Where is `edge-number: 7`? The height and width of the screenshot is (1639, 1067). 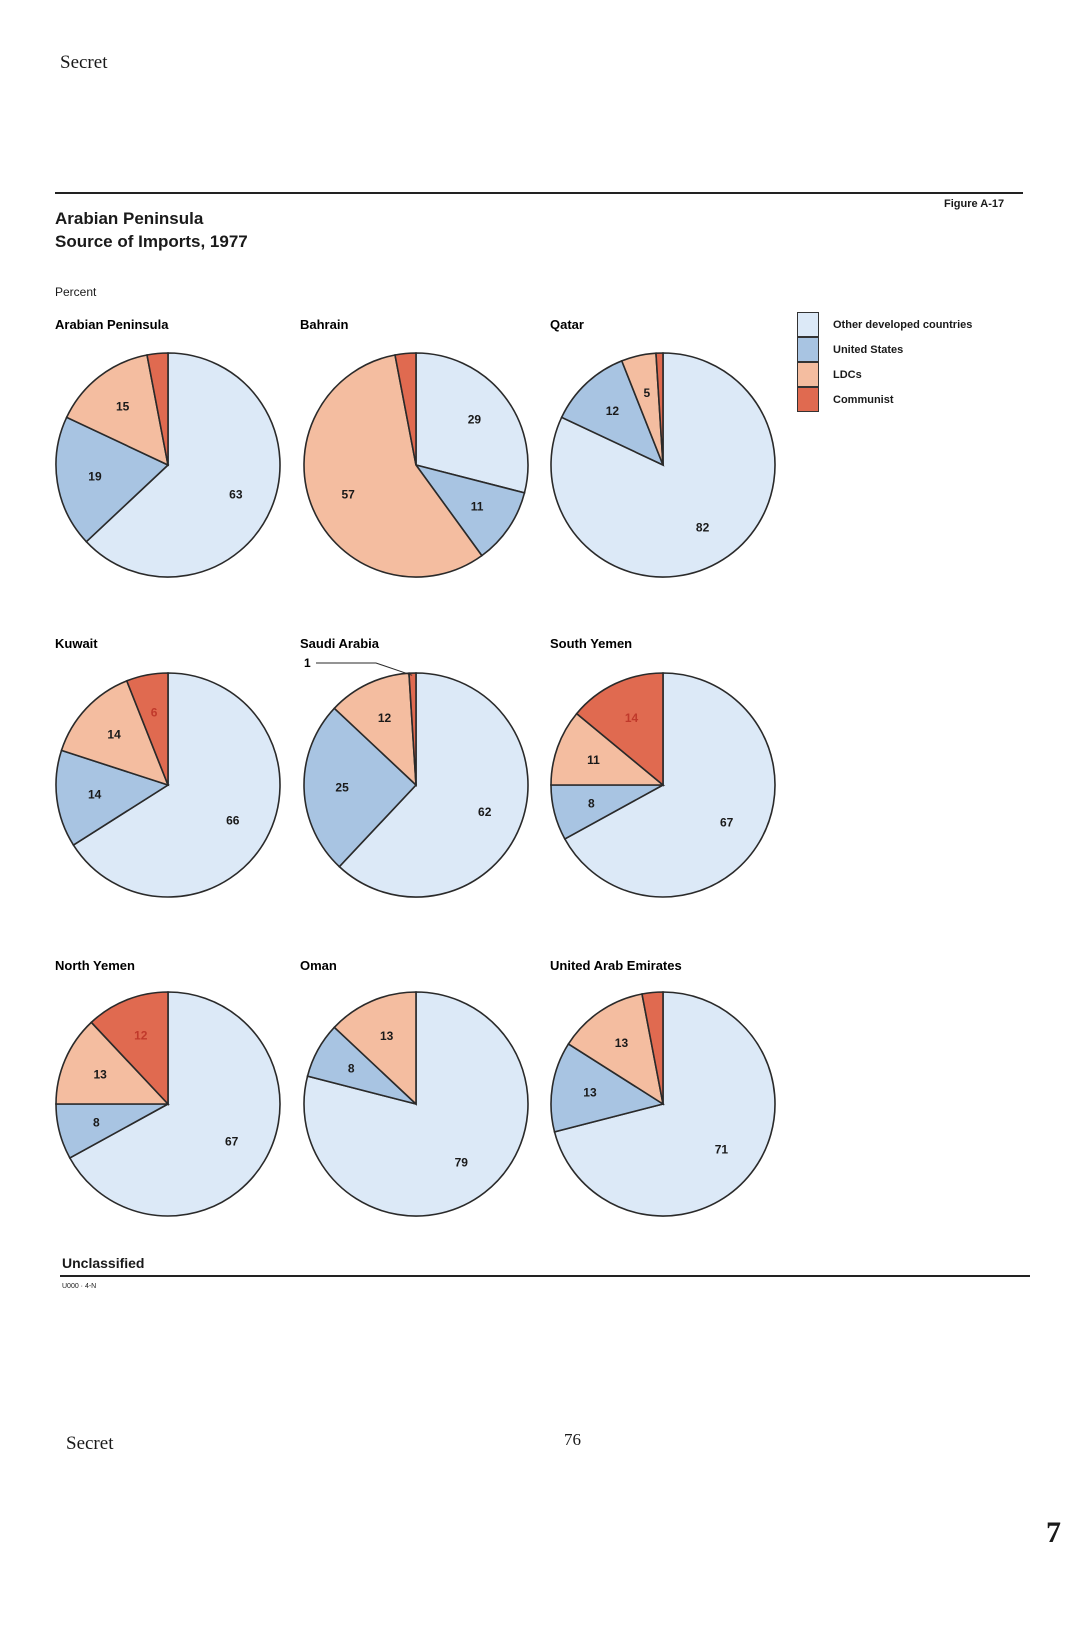 edge-number: 7 is located at coordinates (1053, 1532).